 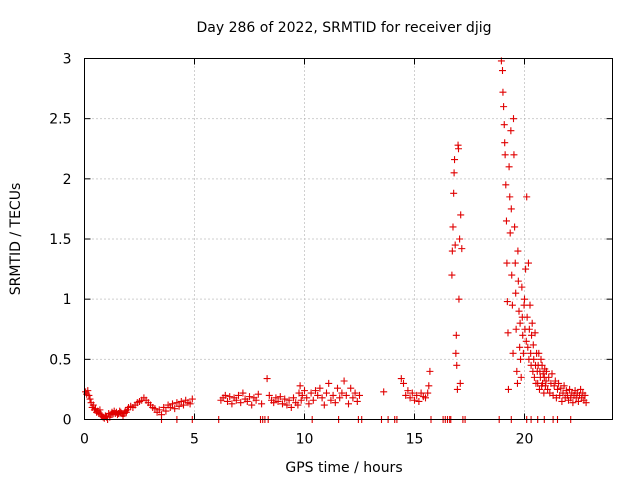 What do you see at coordinates (415, 440) in the screenshot?
I see `x-tick-label: 15` at bounding box center [415, 440].